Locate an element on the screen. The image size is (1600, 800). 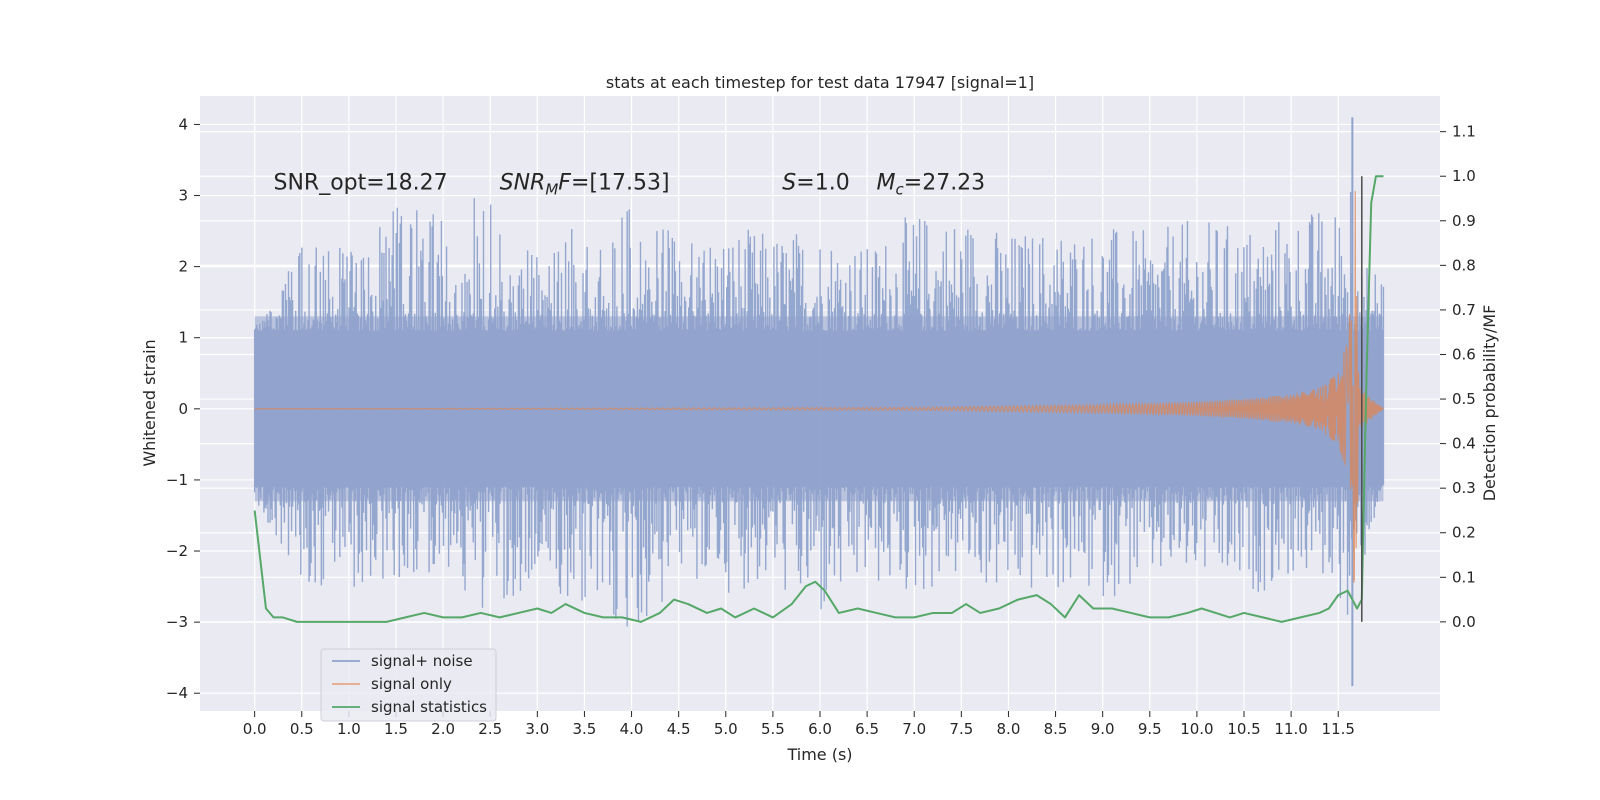
x-tick-label: 6.0 is located at coordinates (820, 729).